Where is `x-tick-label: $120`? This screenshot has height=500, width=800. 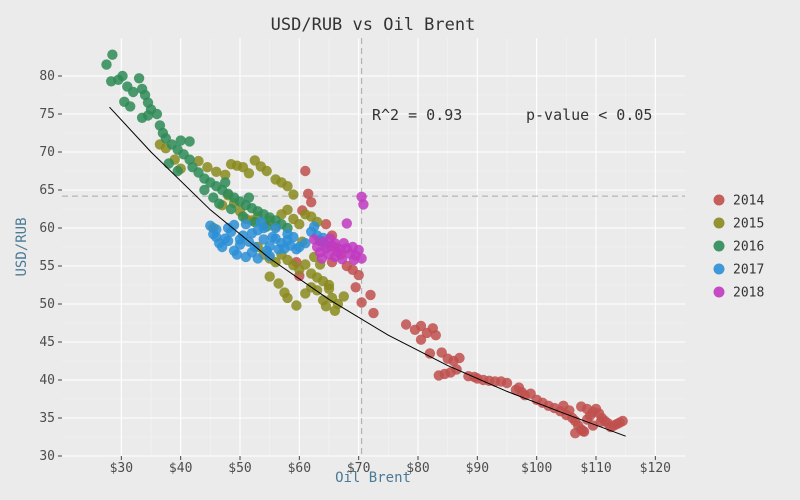
x-tick-label: $120 is located at coordinates (655, 468).